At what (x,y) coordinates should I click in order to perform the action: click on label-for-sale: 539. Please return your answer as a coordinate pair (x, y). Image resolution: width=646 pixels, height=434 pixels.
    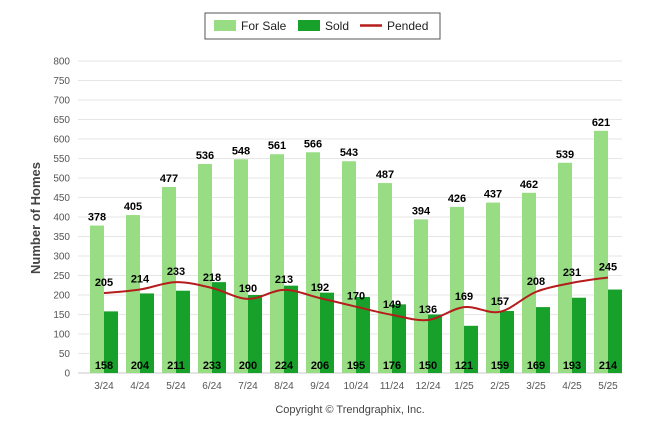
    Looking at the image, I should click on (565, 155).